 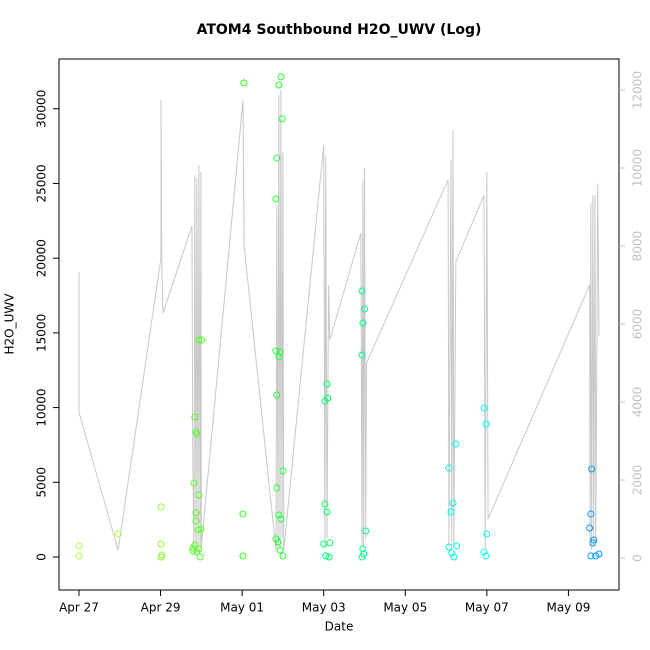 What do you see at coordinates (568, 608) in the screenshot?
I see `x-tick-label: May 09` at bounding box center [568, 608].